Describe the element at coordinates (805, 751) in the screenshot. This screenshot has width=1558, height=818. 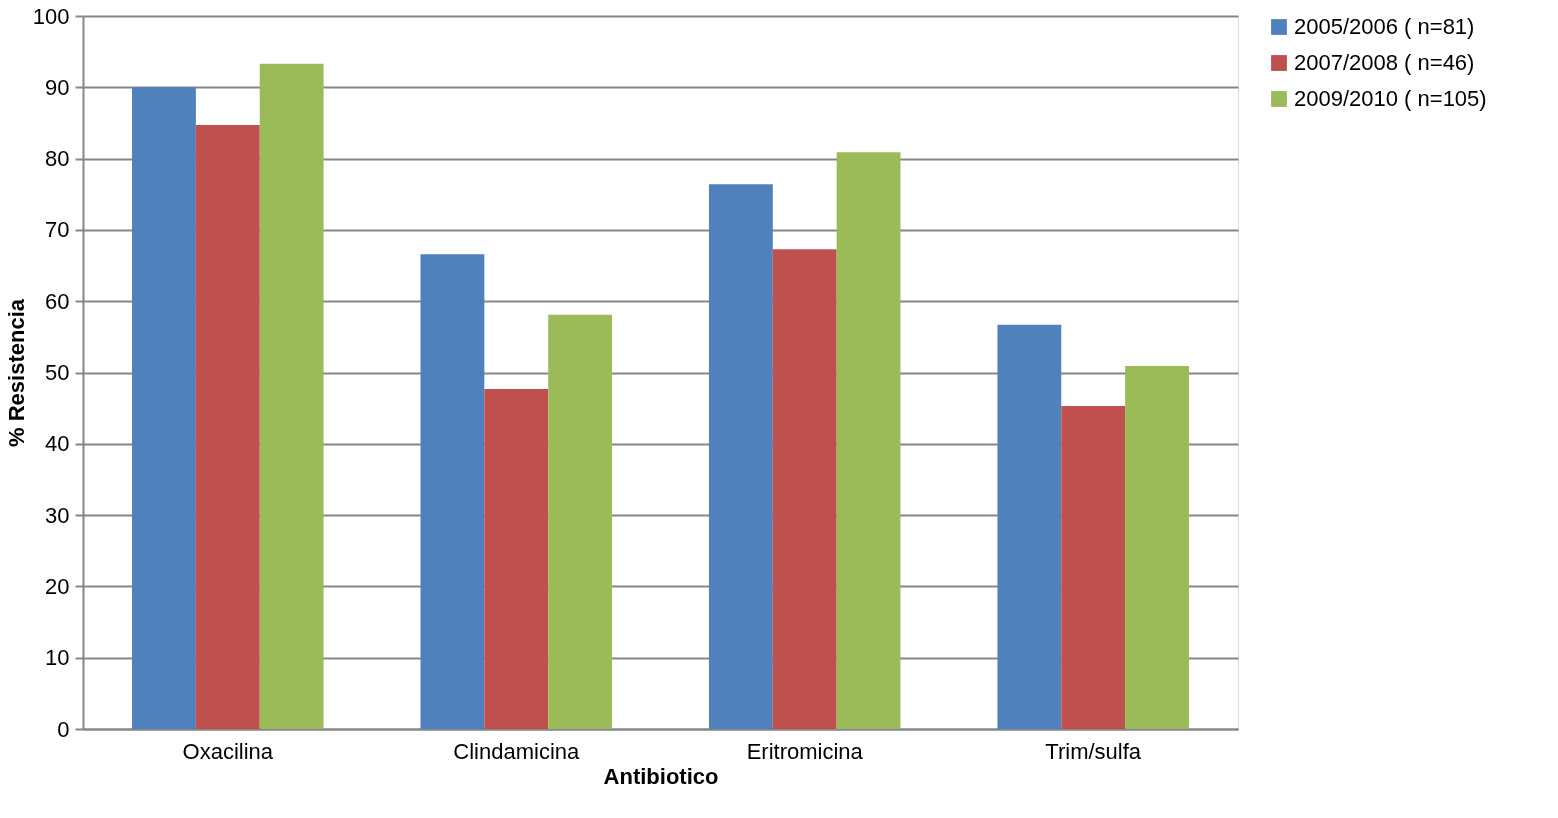
I see `x-tick-label: Eritromicina` at that location.